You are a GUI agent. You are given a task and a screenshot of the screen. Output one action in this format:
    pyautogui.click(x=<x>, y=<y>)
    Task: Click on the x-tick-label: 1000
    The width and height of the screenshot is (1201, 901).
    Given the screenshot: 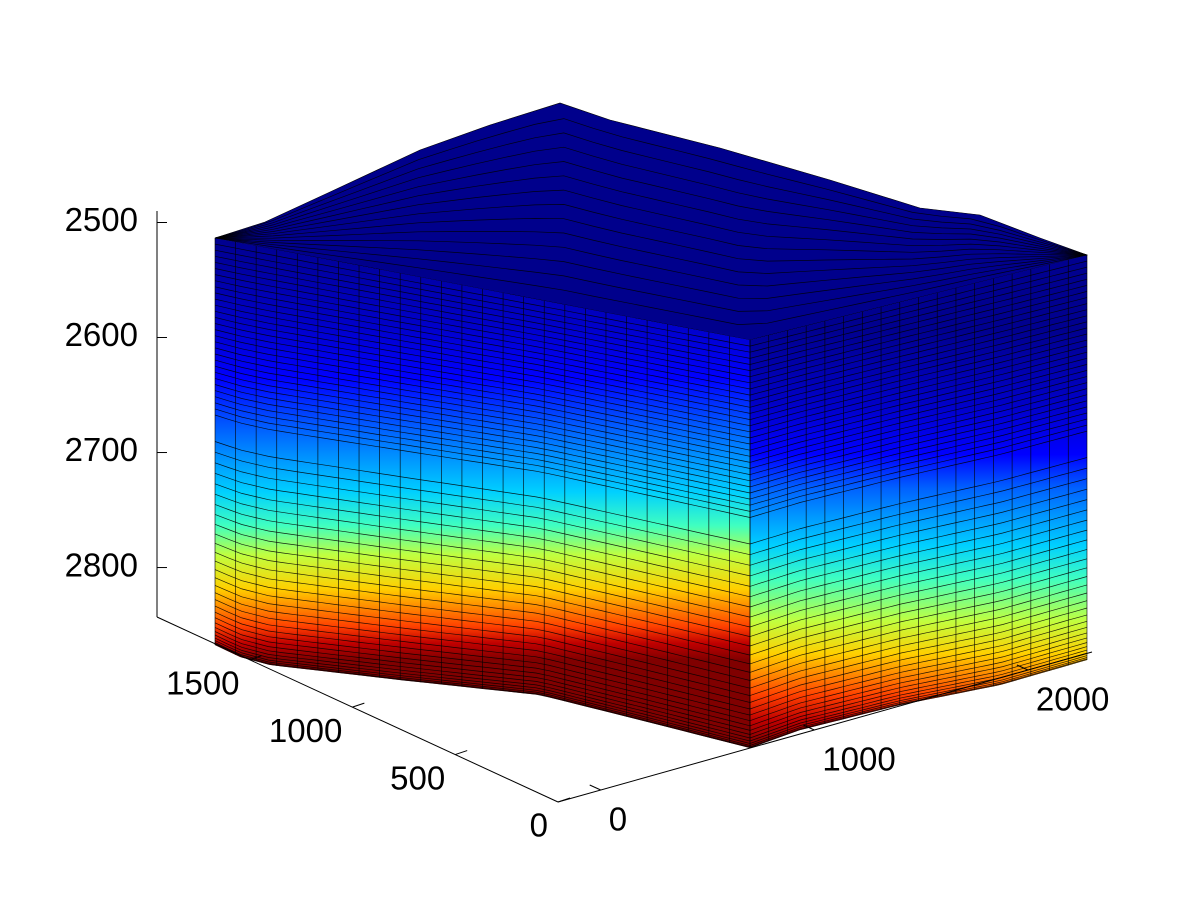 What is the action you would take?
    pyautogui.click(x=858, y=759)
    